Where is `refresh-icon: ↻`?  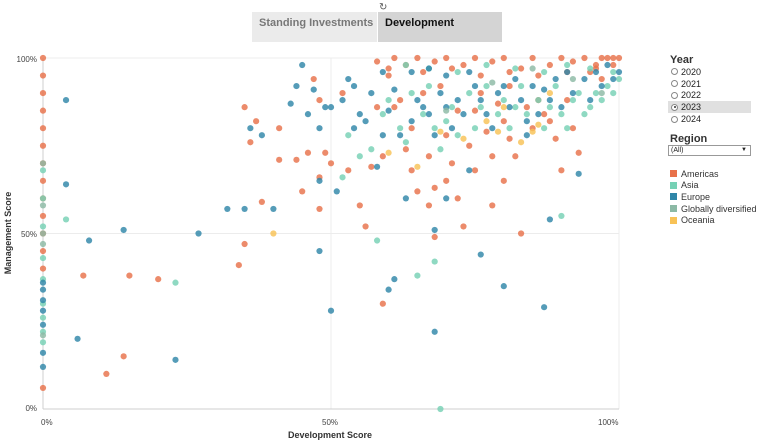
refresh-icon: ↻ is located at coordinates (383, 7).